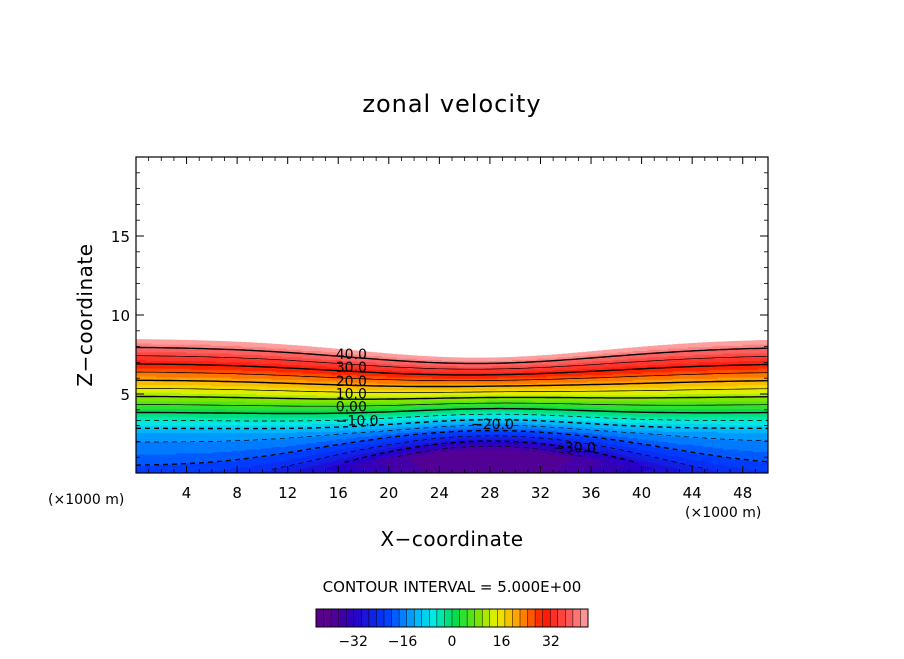 This screenshot has height=659, width=904. Describe the element at coordinates (723, 513) in the screenshot. I see `x-axis-unit-right: (×1000 m)` at that location.